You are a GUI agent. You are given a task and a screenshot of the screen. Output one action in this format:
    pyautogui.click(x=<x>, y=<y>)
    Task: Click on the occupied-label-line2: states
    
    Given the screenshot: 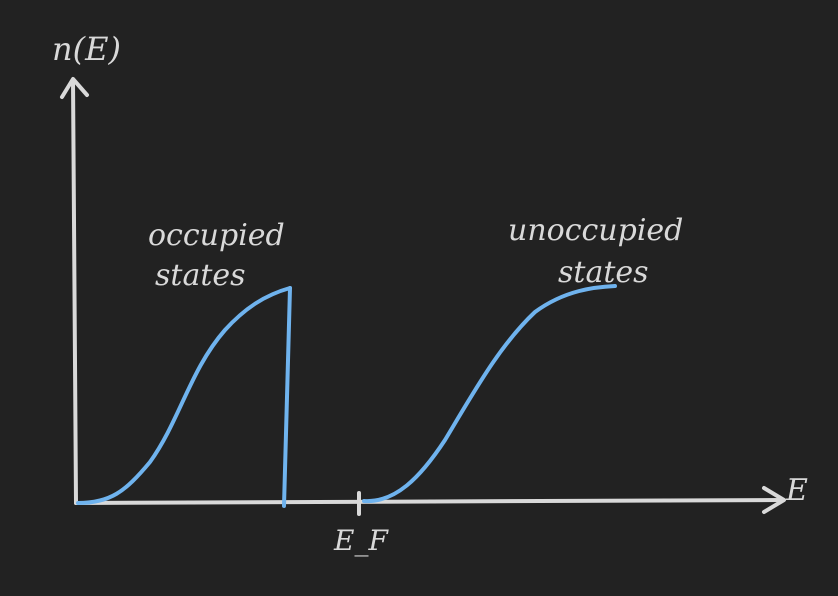 What is the action you would take?
    pyautogui.click(x=200, y=275)
    